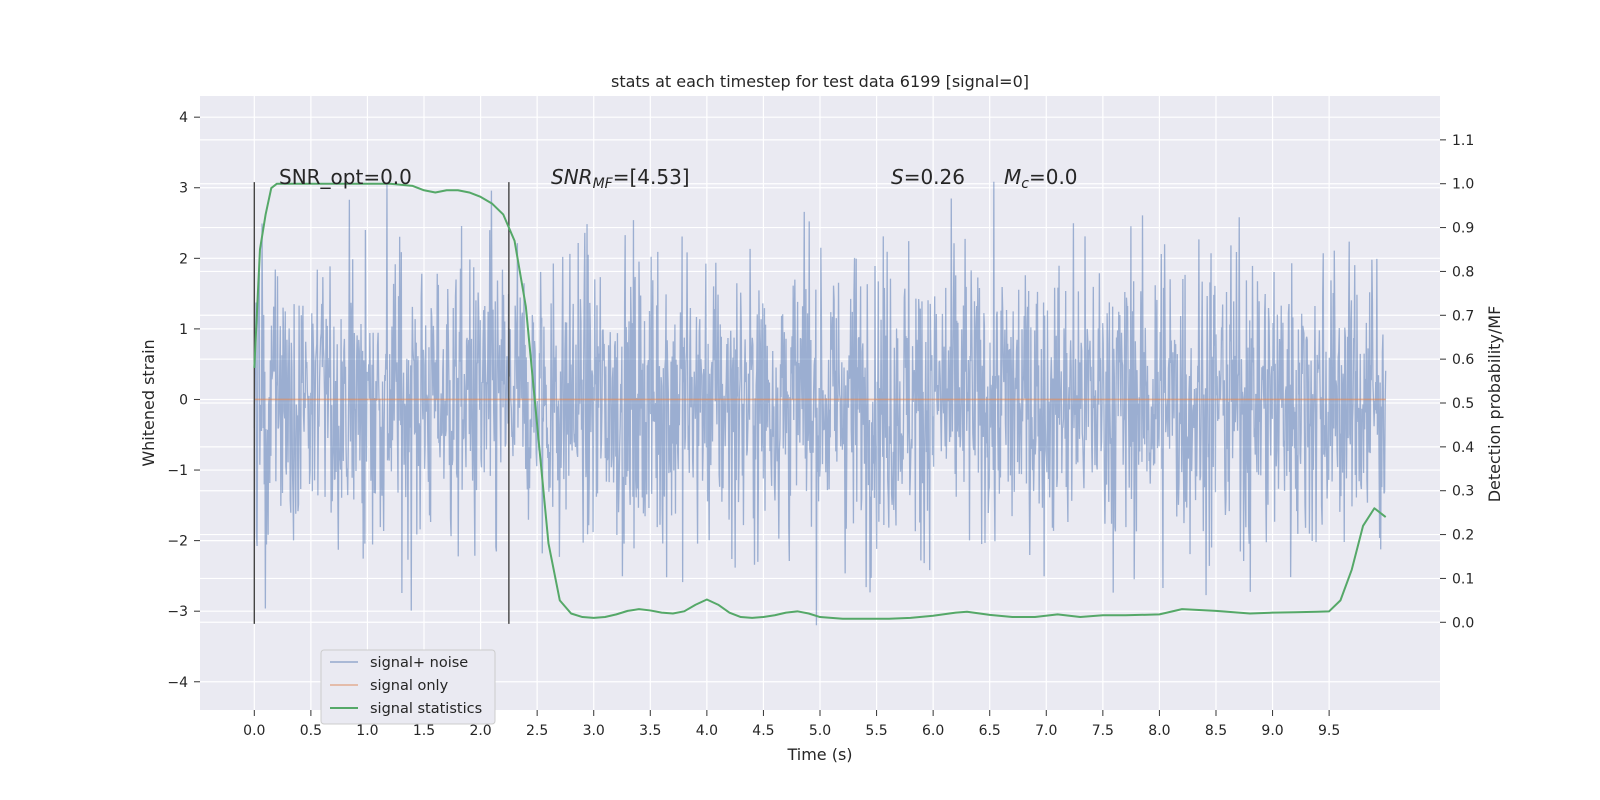 The height and width of the screenshot is (800, 1600). What do you see at coordinates (1216, 731) in the screenshot?
I see `x-tick-label: 8.5` at bounding box center [1216, 731].